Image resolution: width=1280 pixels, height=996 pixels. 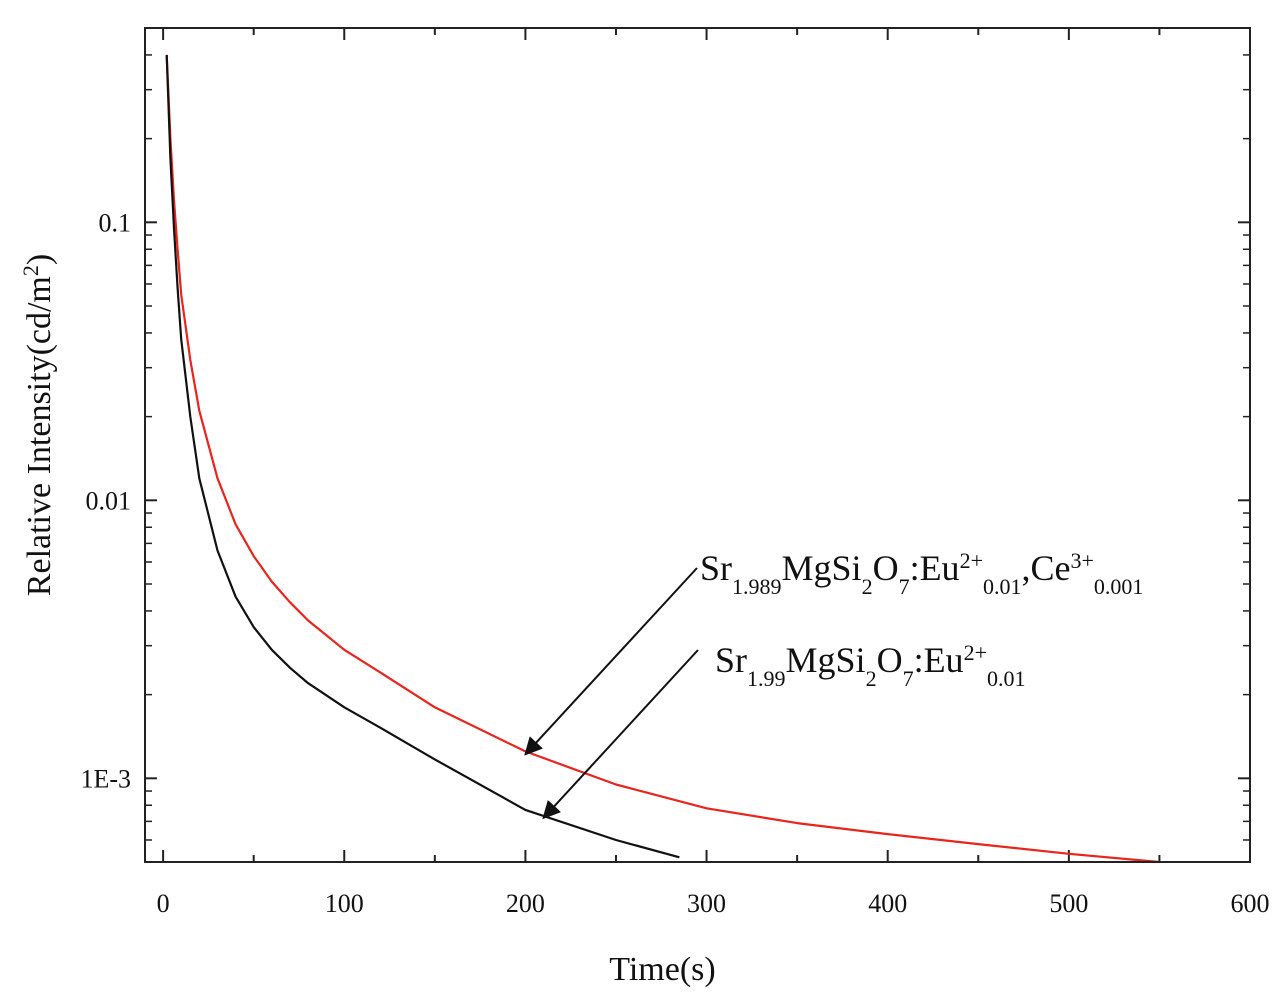 I want to click on y-axis-title-sup: 2, so click(x=30, y=270).